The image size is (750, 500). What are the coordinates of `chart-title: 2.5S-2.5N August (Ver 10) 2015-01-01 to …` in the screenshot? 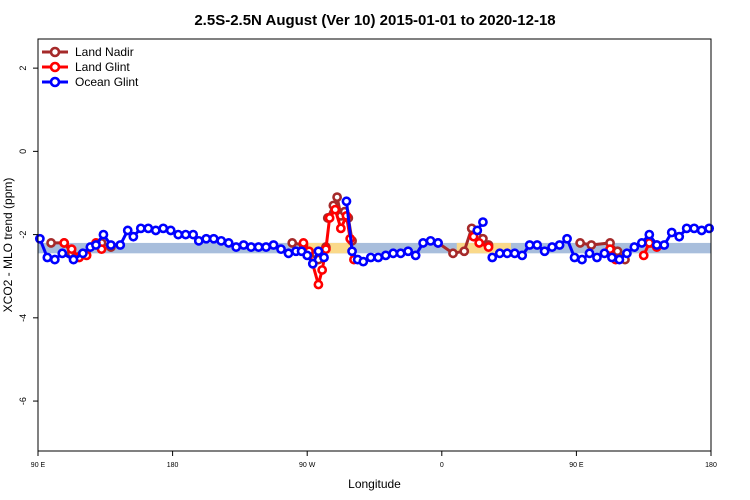 It's located at (374, 20).